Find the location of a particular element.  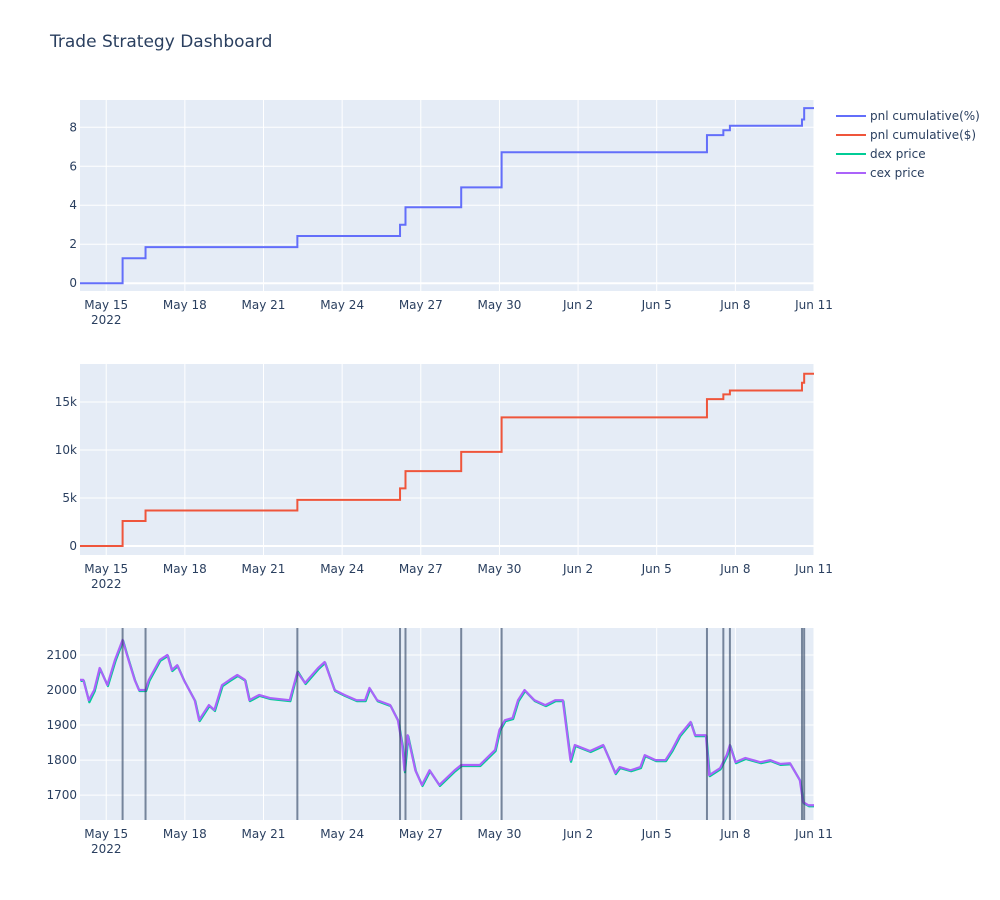

y-tick-label: 8 is located at coordinates (73, 127).